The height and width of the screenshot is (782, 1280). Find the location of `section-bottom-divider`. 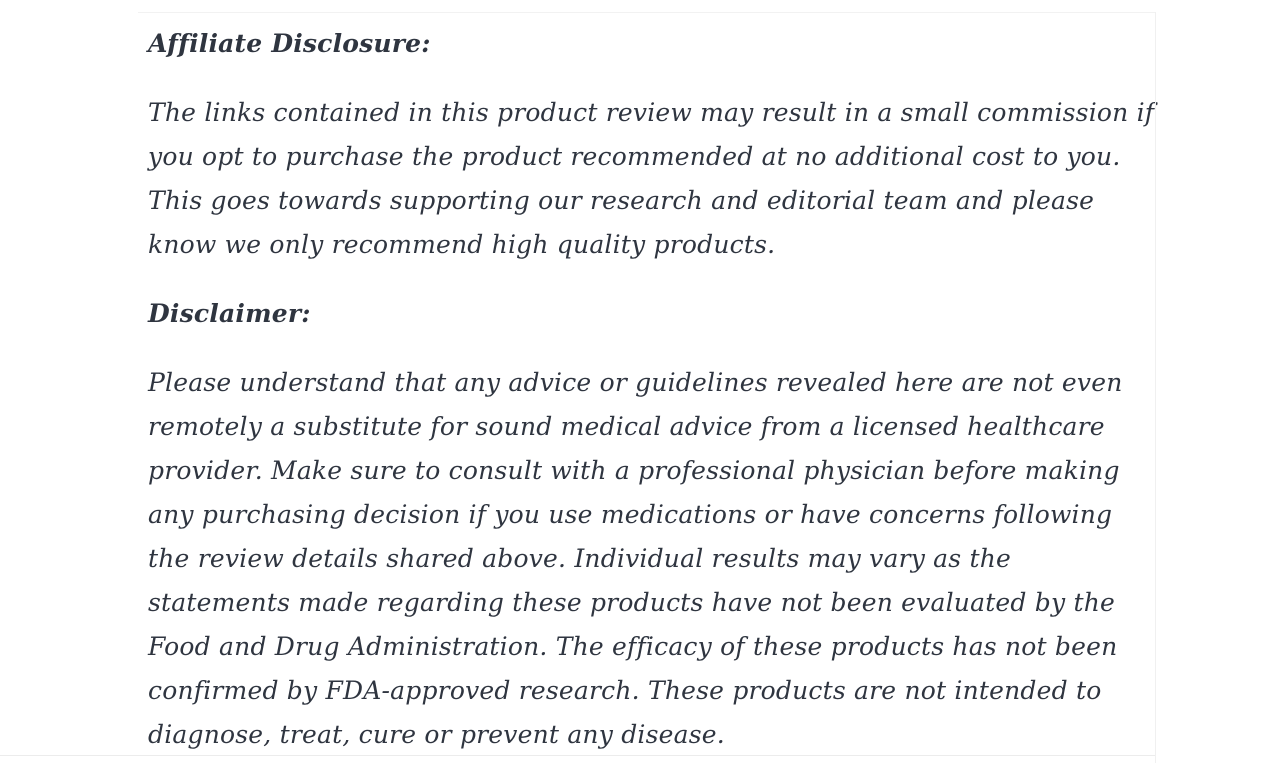

section-bottom-divider is located at coordinates (577, 755).